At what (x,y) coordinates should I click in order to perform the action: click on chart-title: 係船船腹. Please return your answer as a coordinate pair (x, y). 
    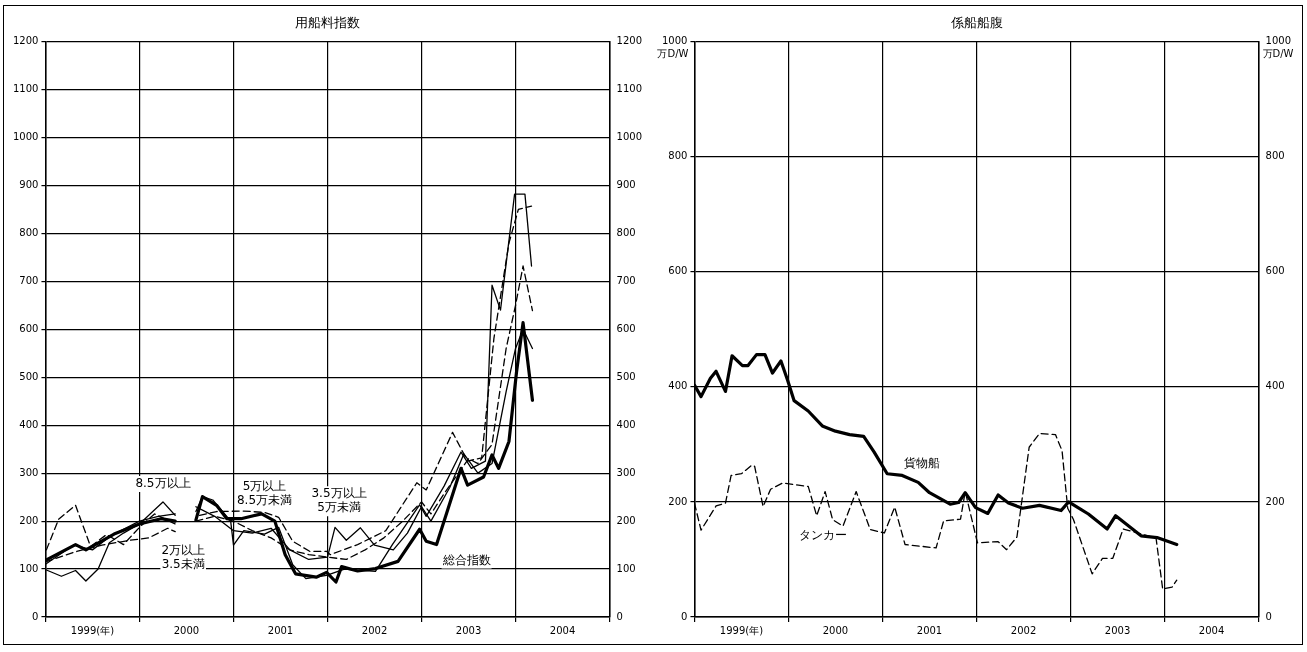
    Looking at the image, I should click on (976, 23).